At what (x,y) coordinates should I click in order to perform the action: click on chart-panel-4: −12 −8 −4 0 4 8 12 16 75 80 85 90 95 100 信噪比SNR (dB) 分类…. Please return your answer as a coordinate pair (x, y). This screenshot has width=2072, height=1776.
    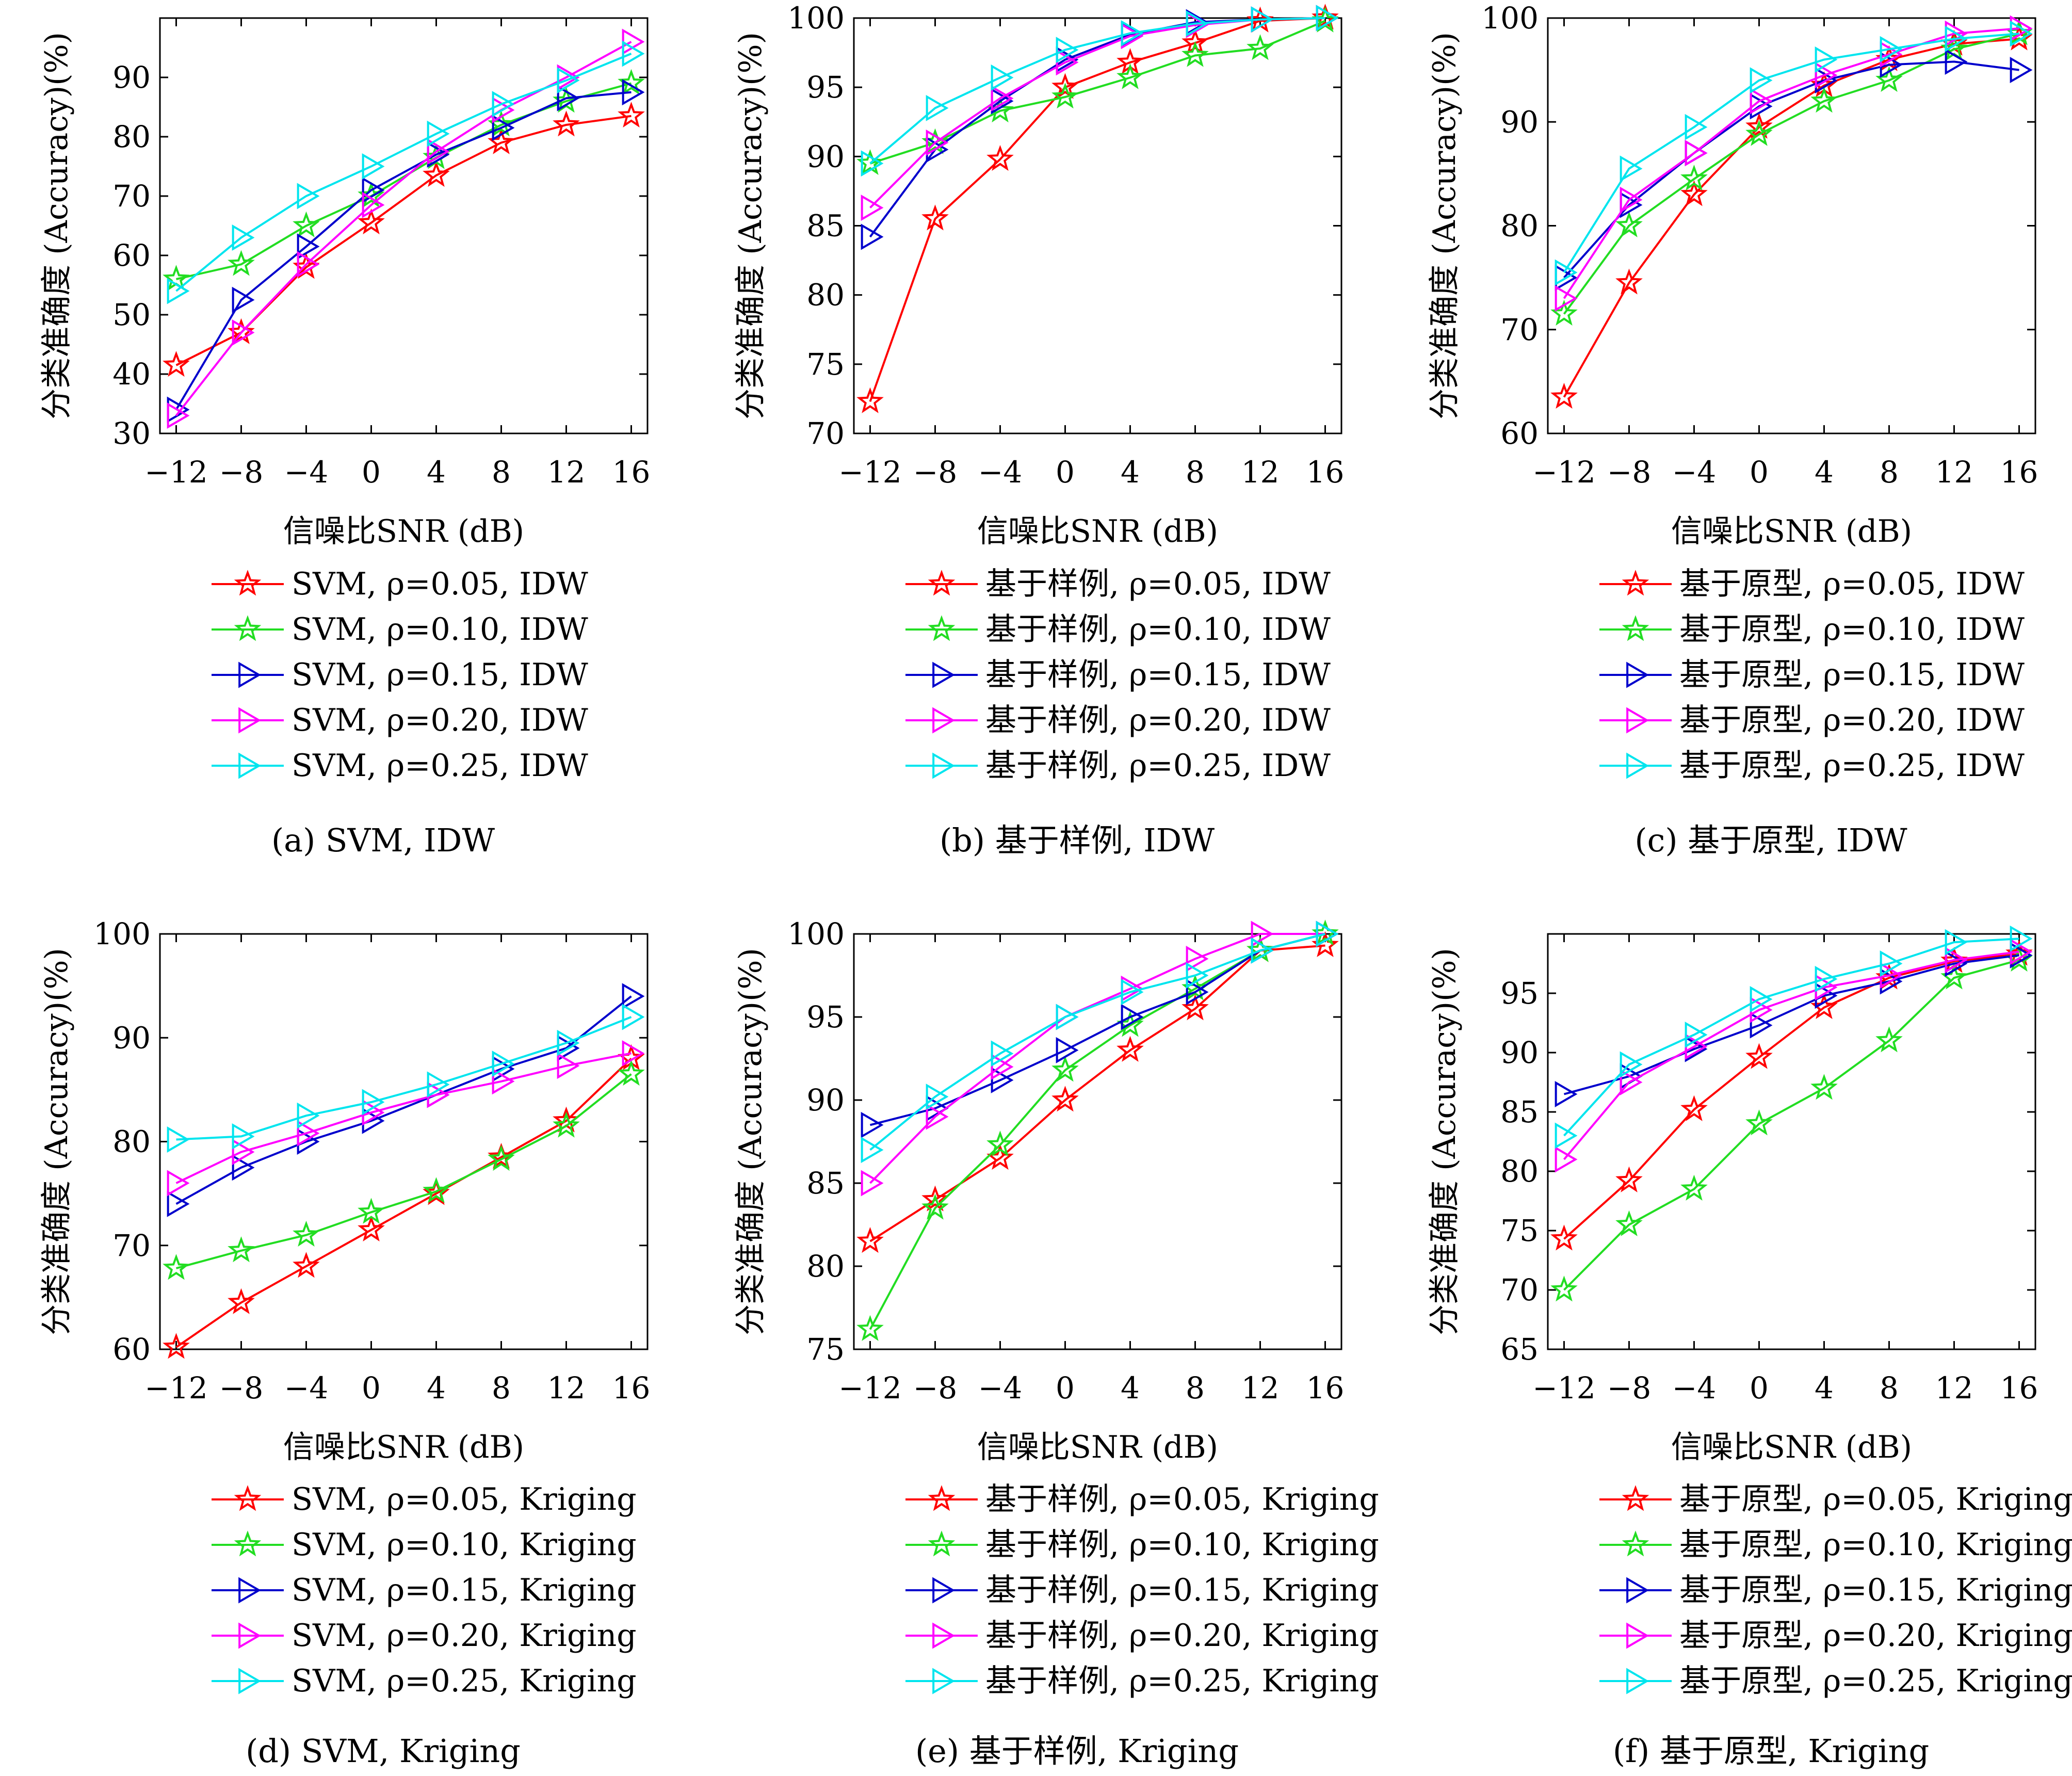
    Looking at the image, I should click on (1056, 1343).